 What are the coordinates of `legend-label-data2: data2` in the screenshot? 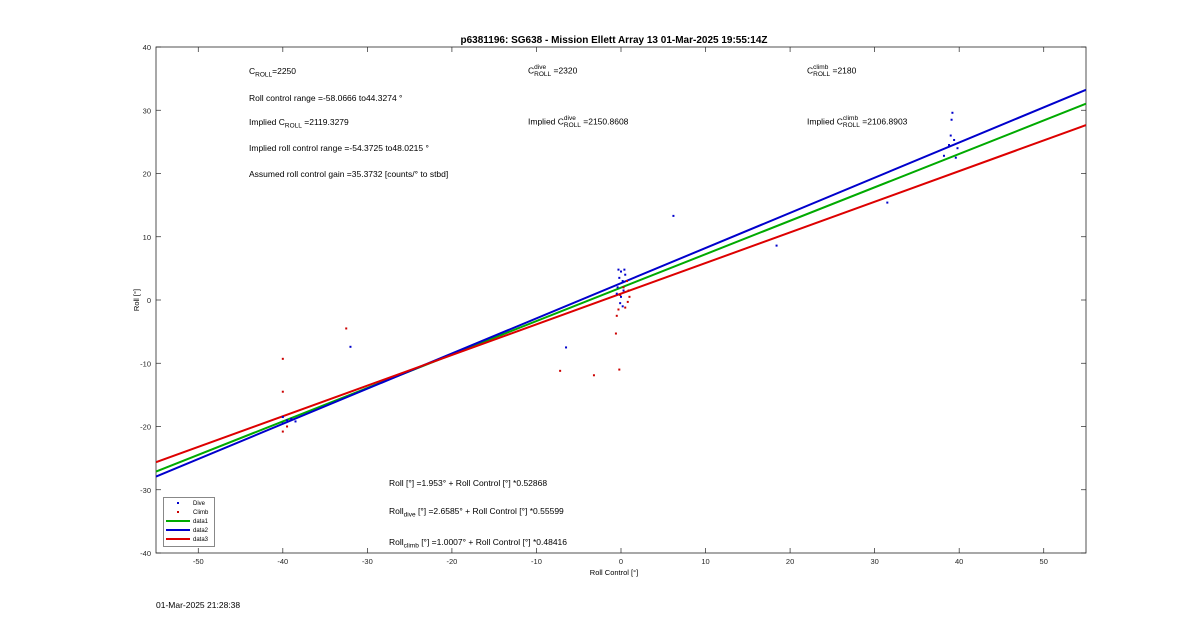 It's located at (201, 530).